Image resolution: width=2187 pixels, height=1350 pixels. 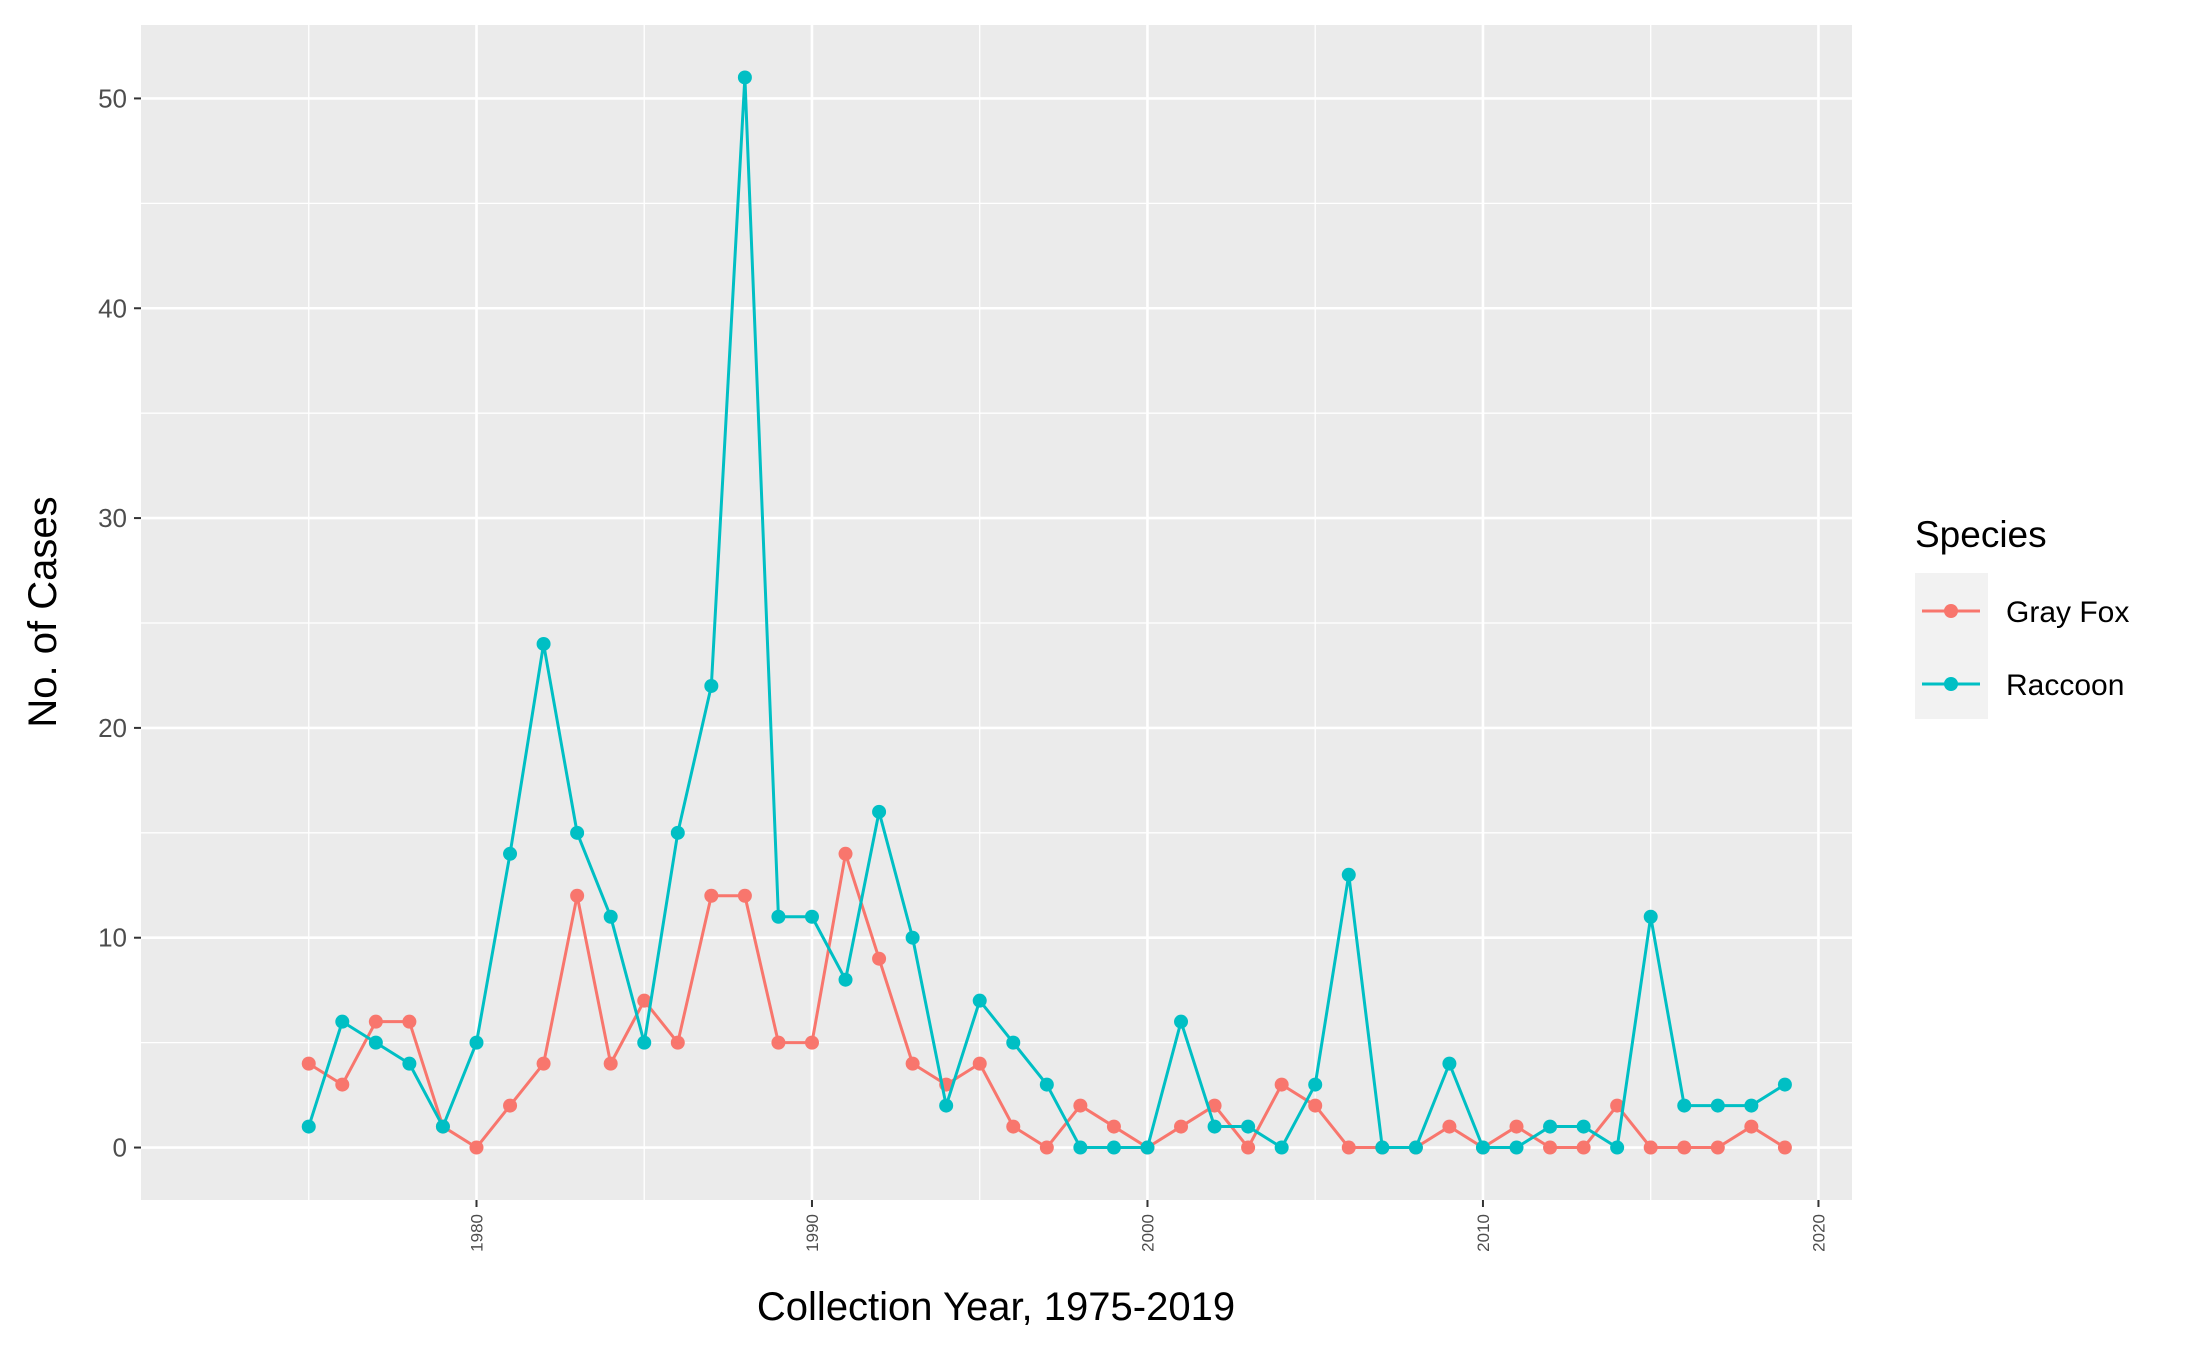 I want to click on y-tick-label: 10, so click(x=112, y=938).